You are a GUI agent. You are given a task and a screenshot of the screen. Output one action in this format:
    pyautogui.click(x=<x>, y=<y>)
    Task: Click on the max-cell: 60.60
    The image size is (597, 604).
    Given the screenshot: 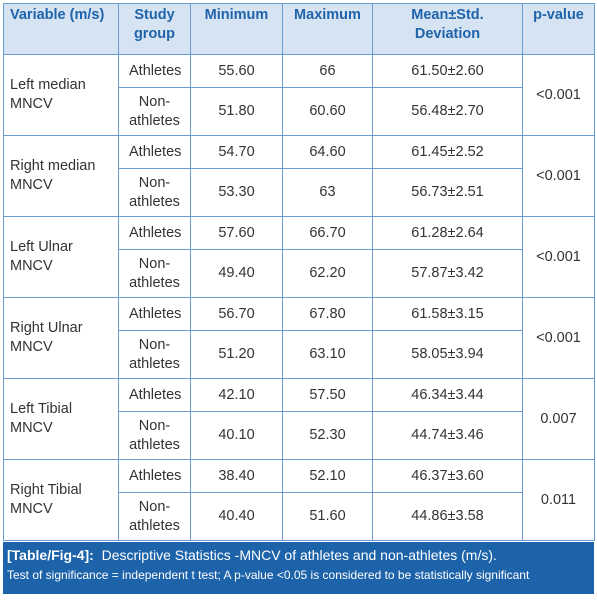 What is the action you would take?
    pyautogui.click(x=327, y=111)
    